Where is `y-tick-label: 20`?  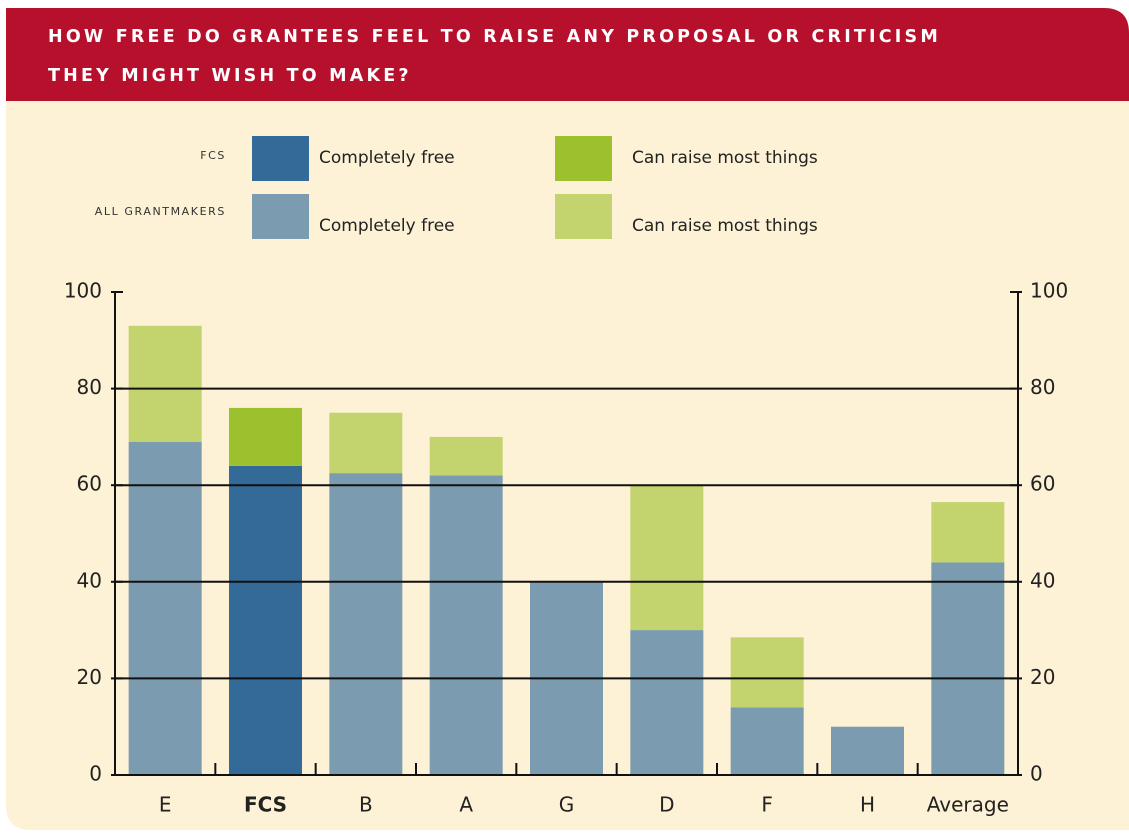
y-tick-label: 20 is located at coordinates (89, 677).